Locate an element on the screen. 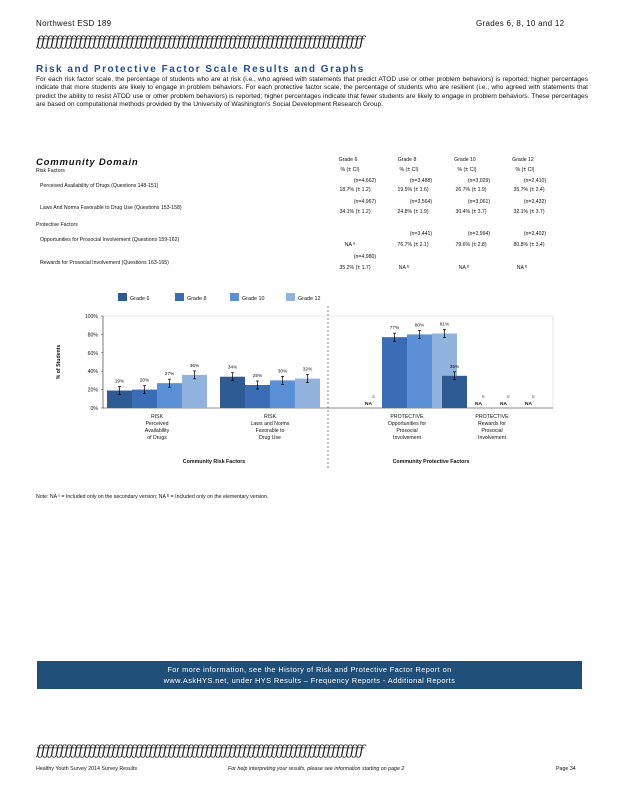  bar-g2-s4 is located at coordinates (307, 393).